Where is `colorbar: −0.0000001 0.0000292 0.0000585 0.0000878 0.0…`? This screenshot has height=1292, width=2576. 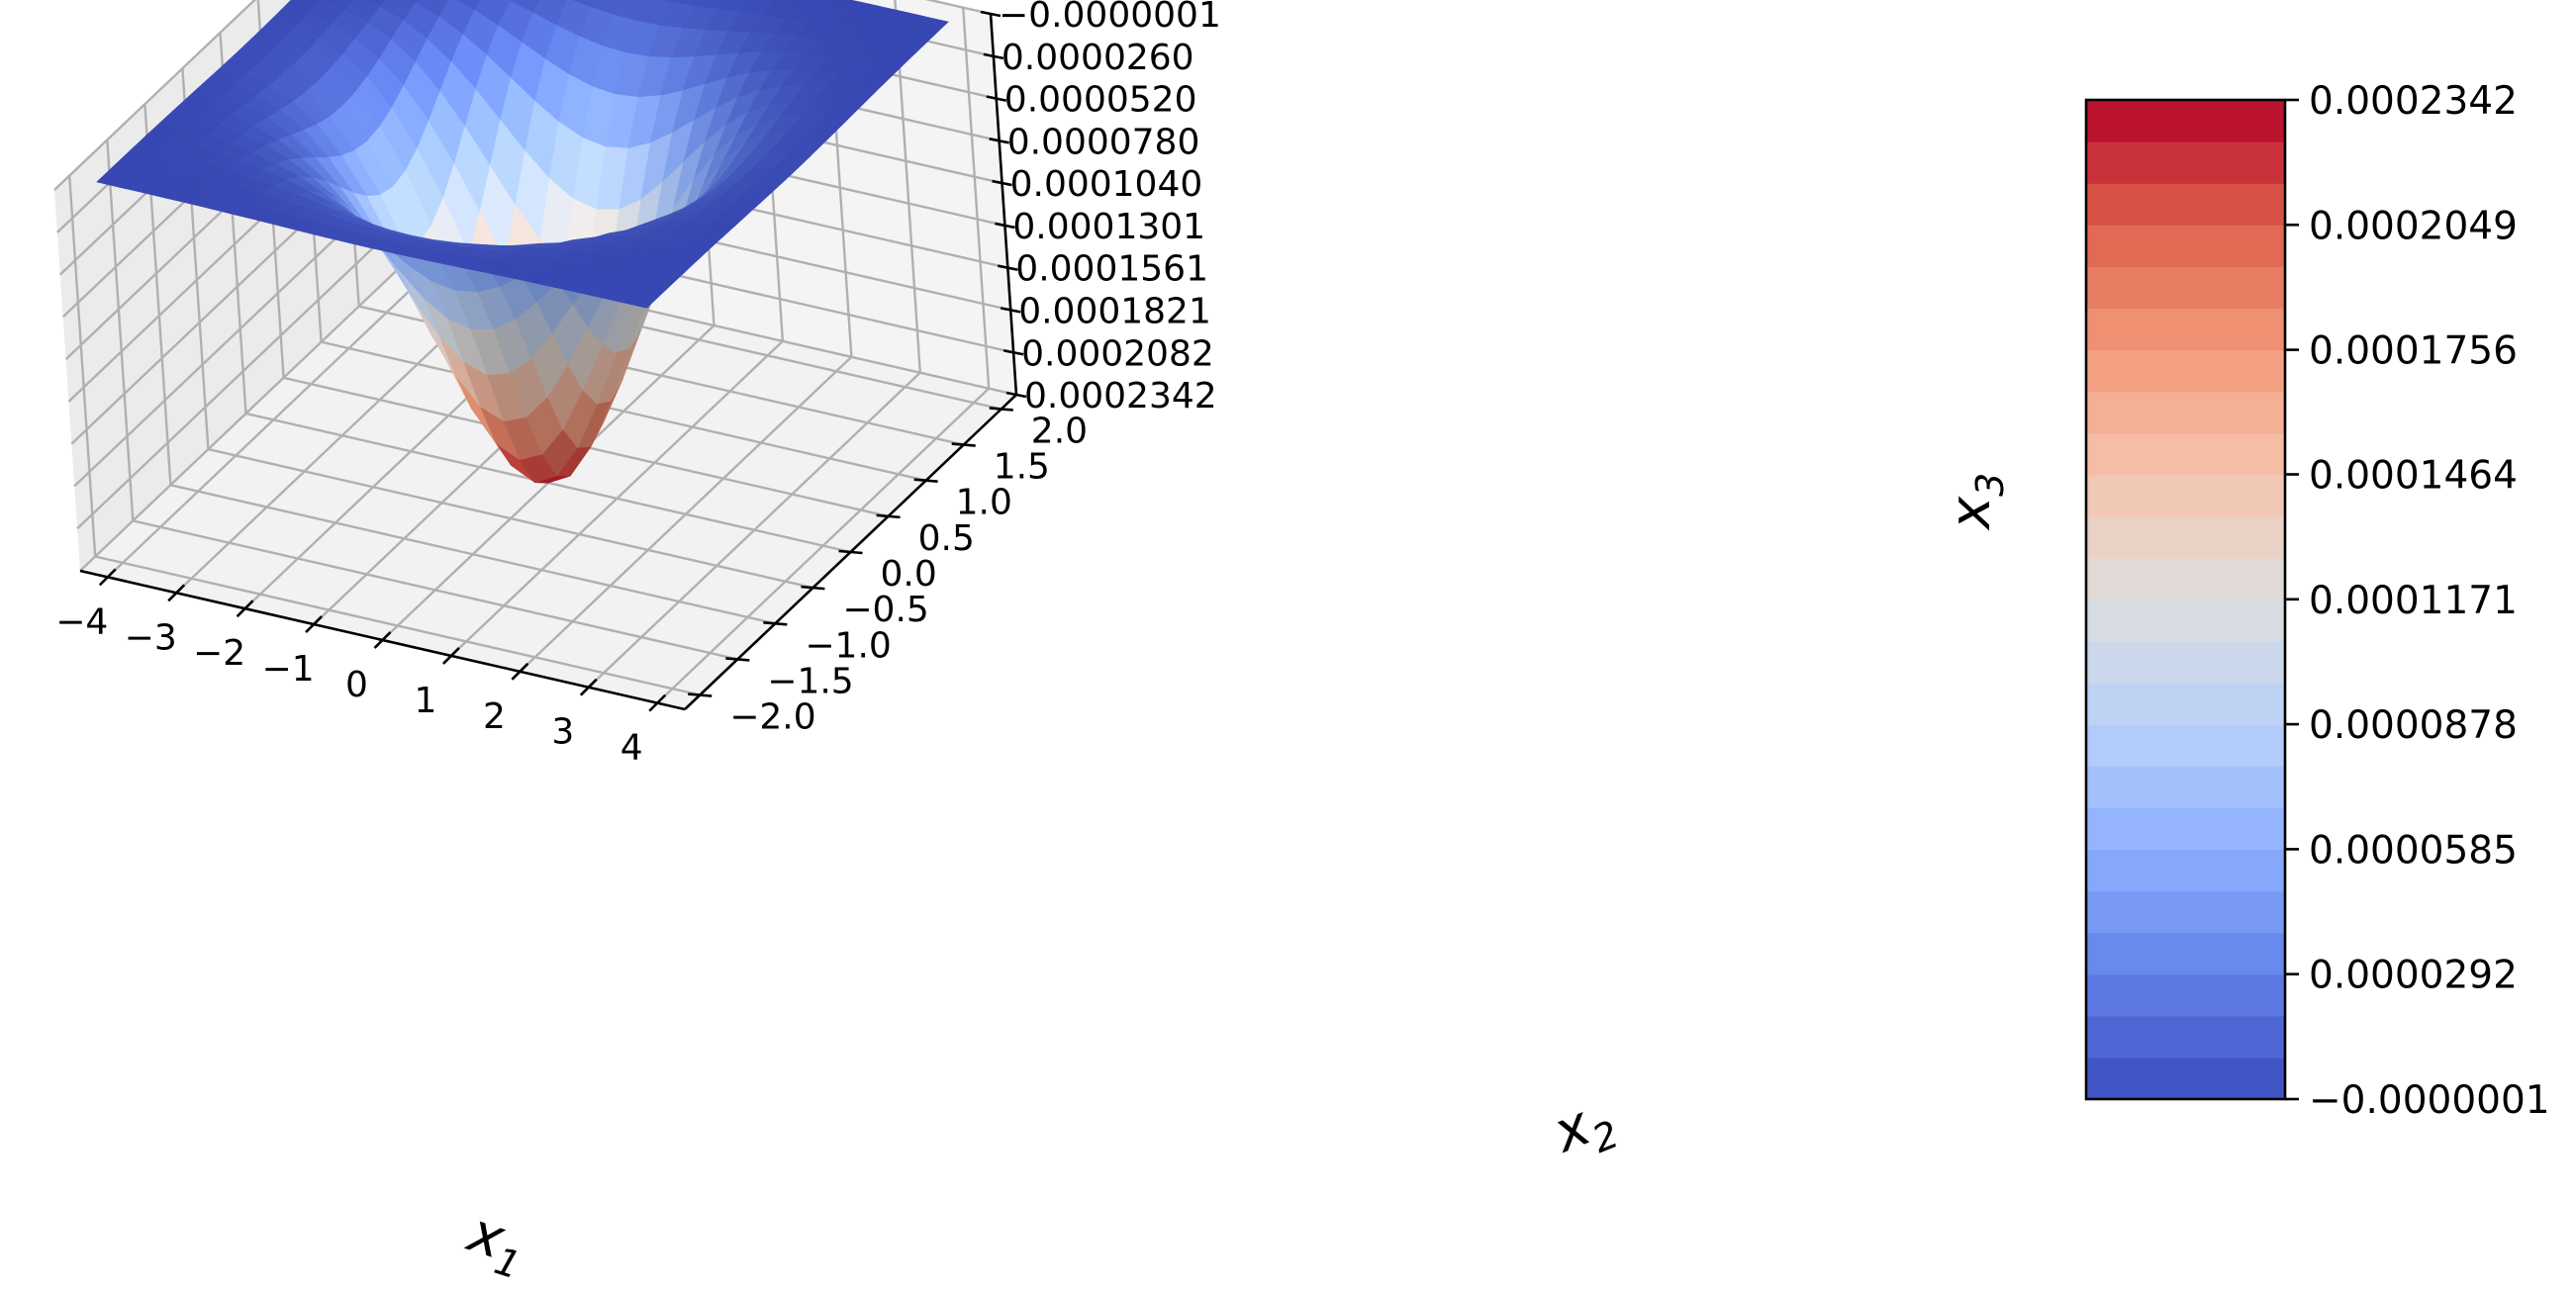
colorbar: −0.0000001 0.0000292 0.0000585 0.0000878 0.0… is located at coordinates (2317, 601).